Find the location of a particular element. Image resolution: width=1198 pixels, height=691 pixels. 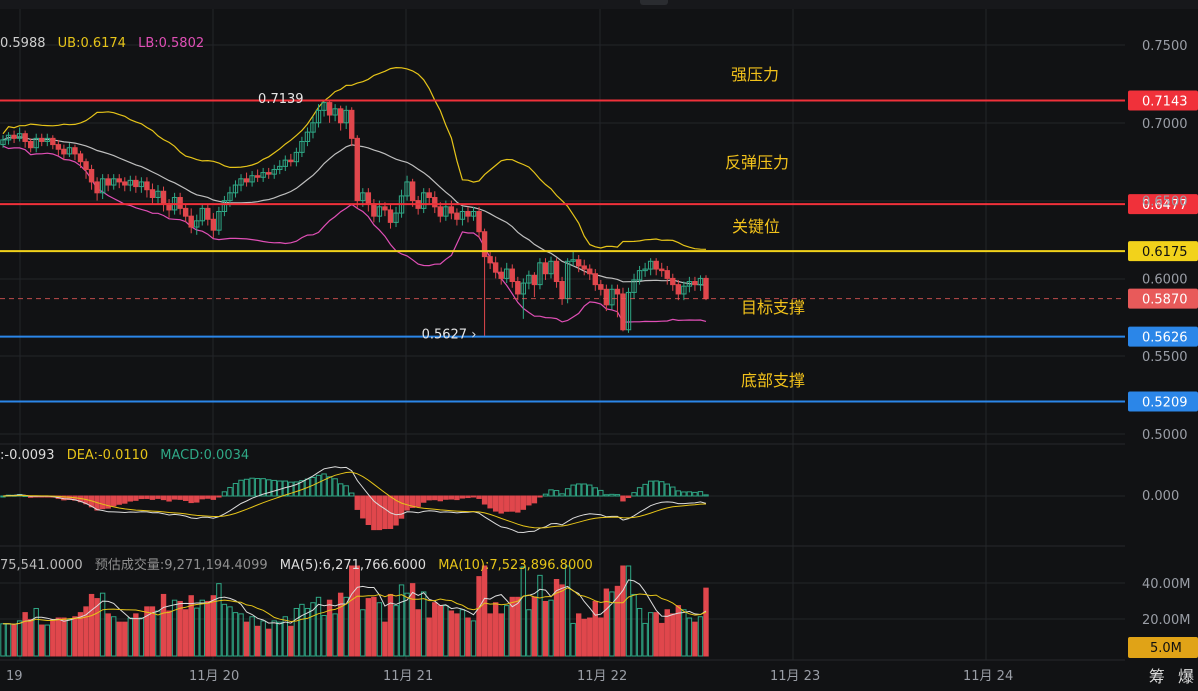

level-annotation: 底部支撑 is located at coordinates (773, 380).